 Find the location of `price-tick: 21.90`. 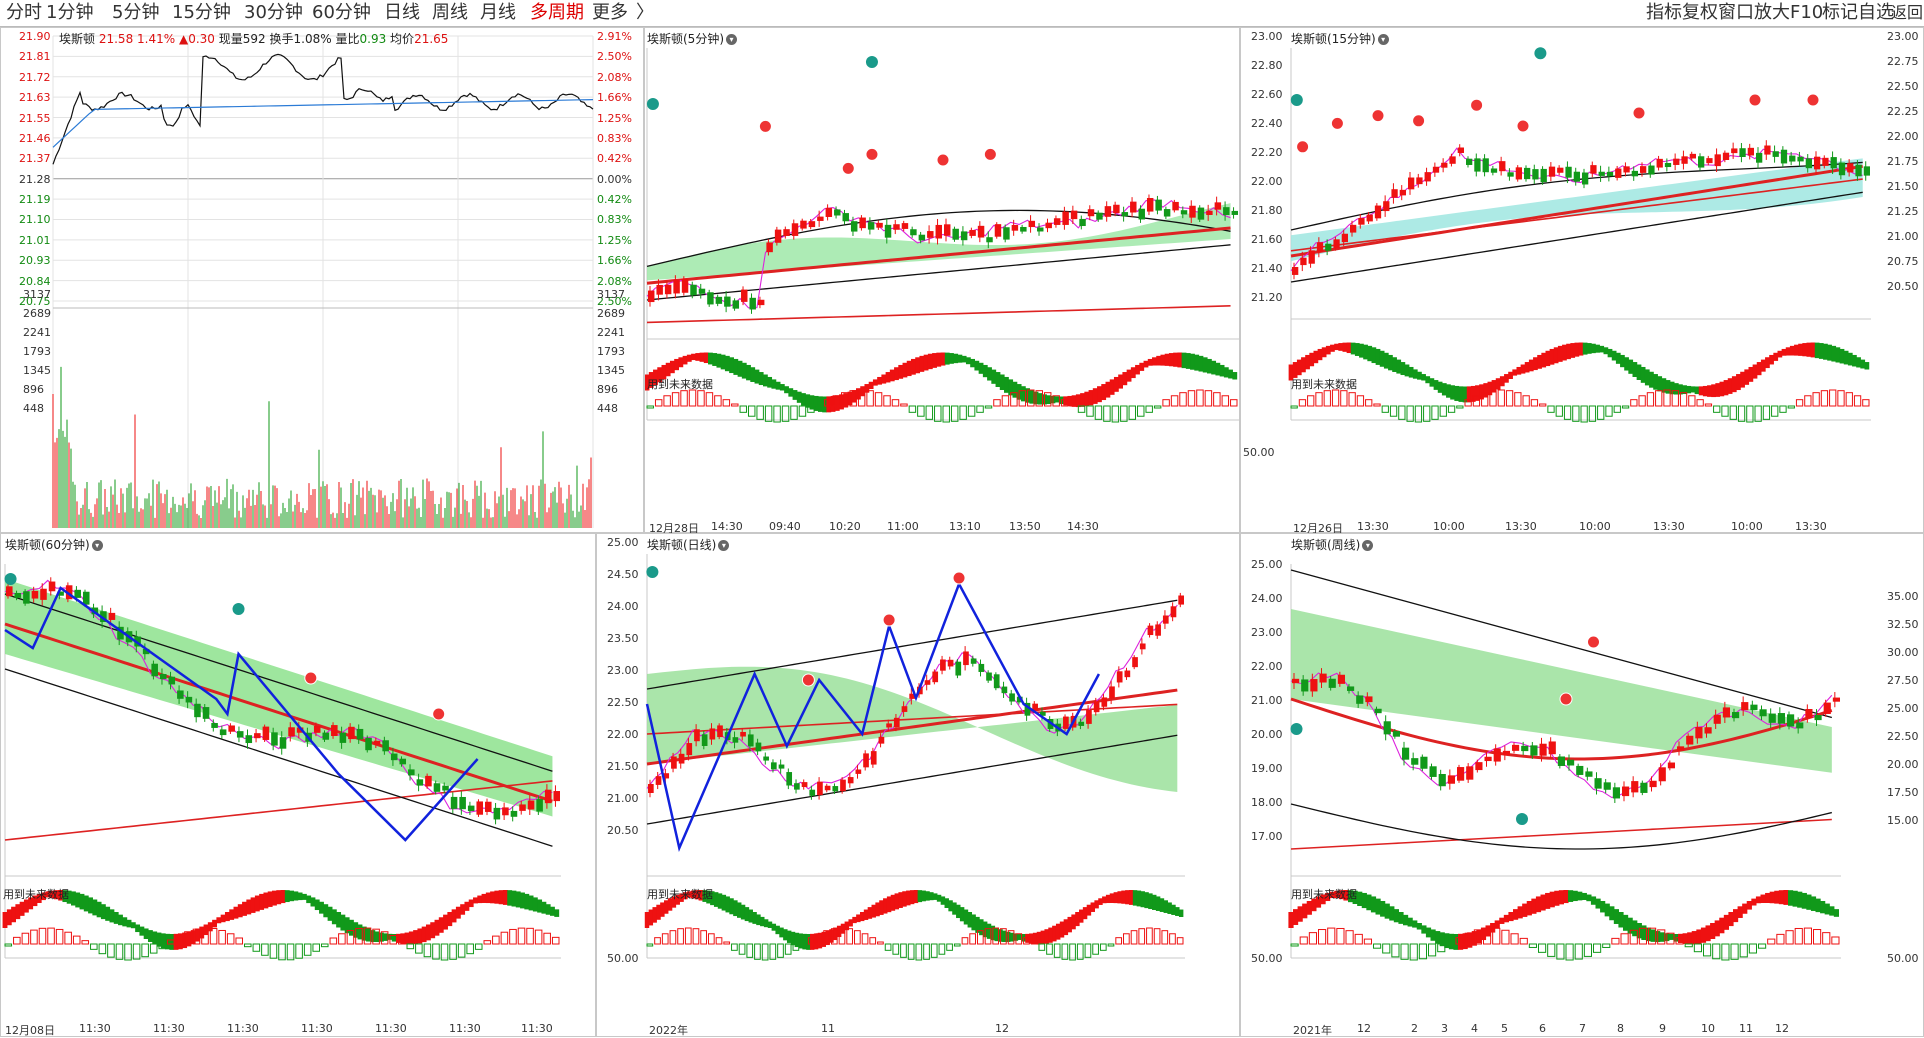

price-tick: 21.90 is located at coordinates (35, 36).